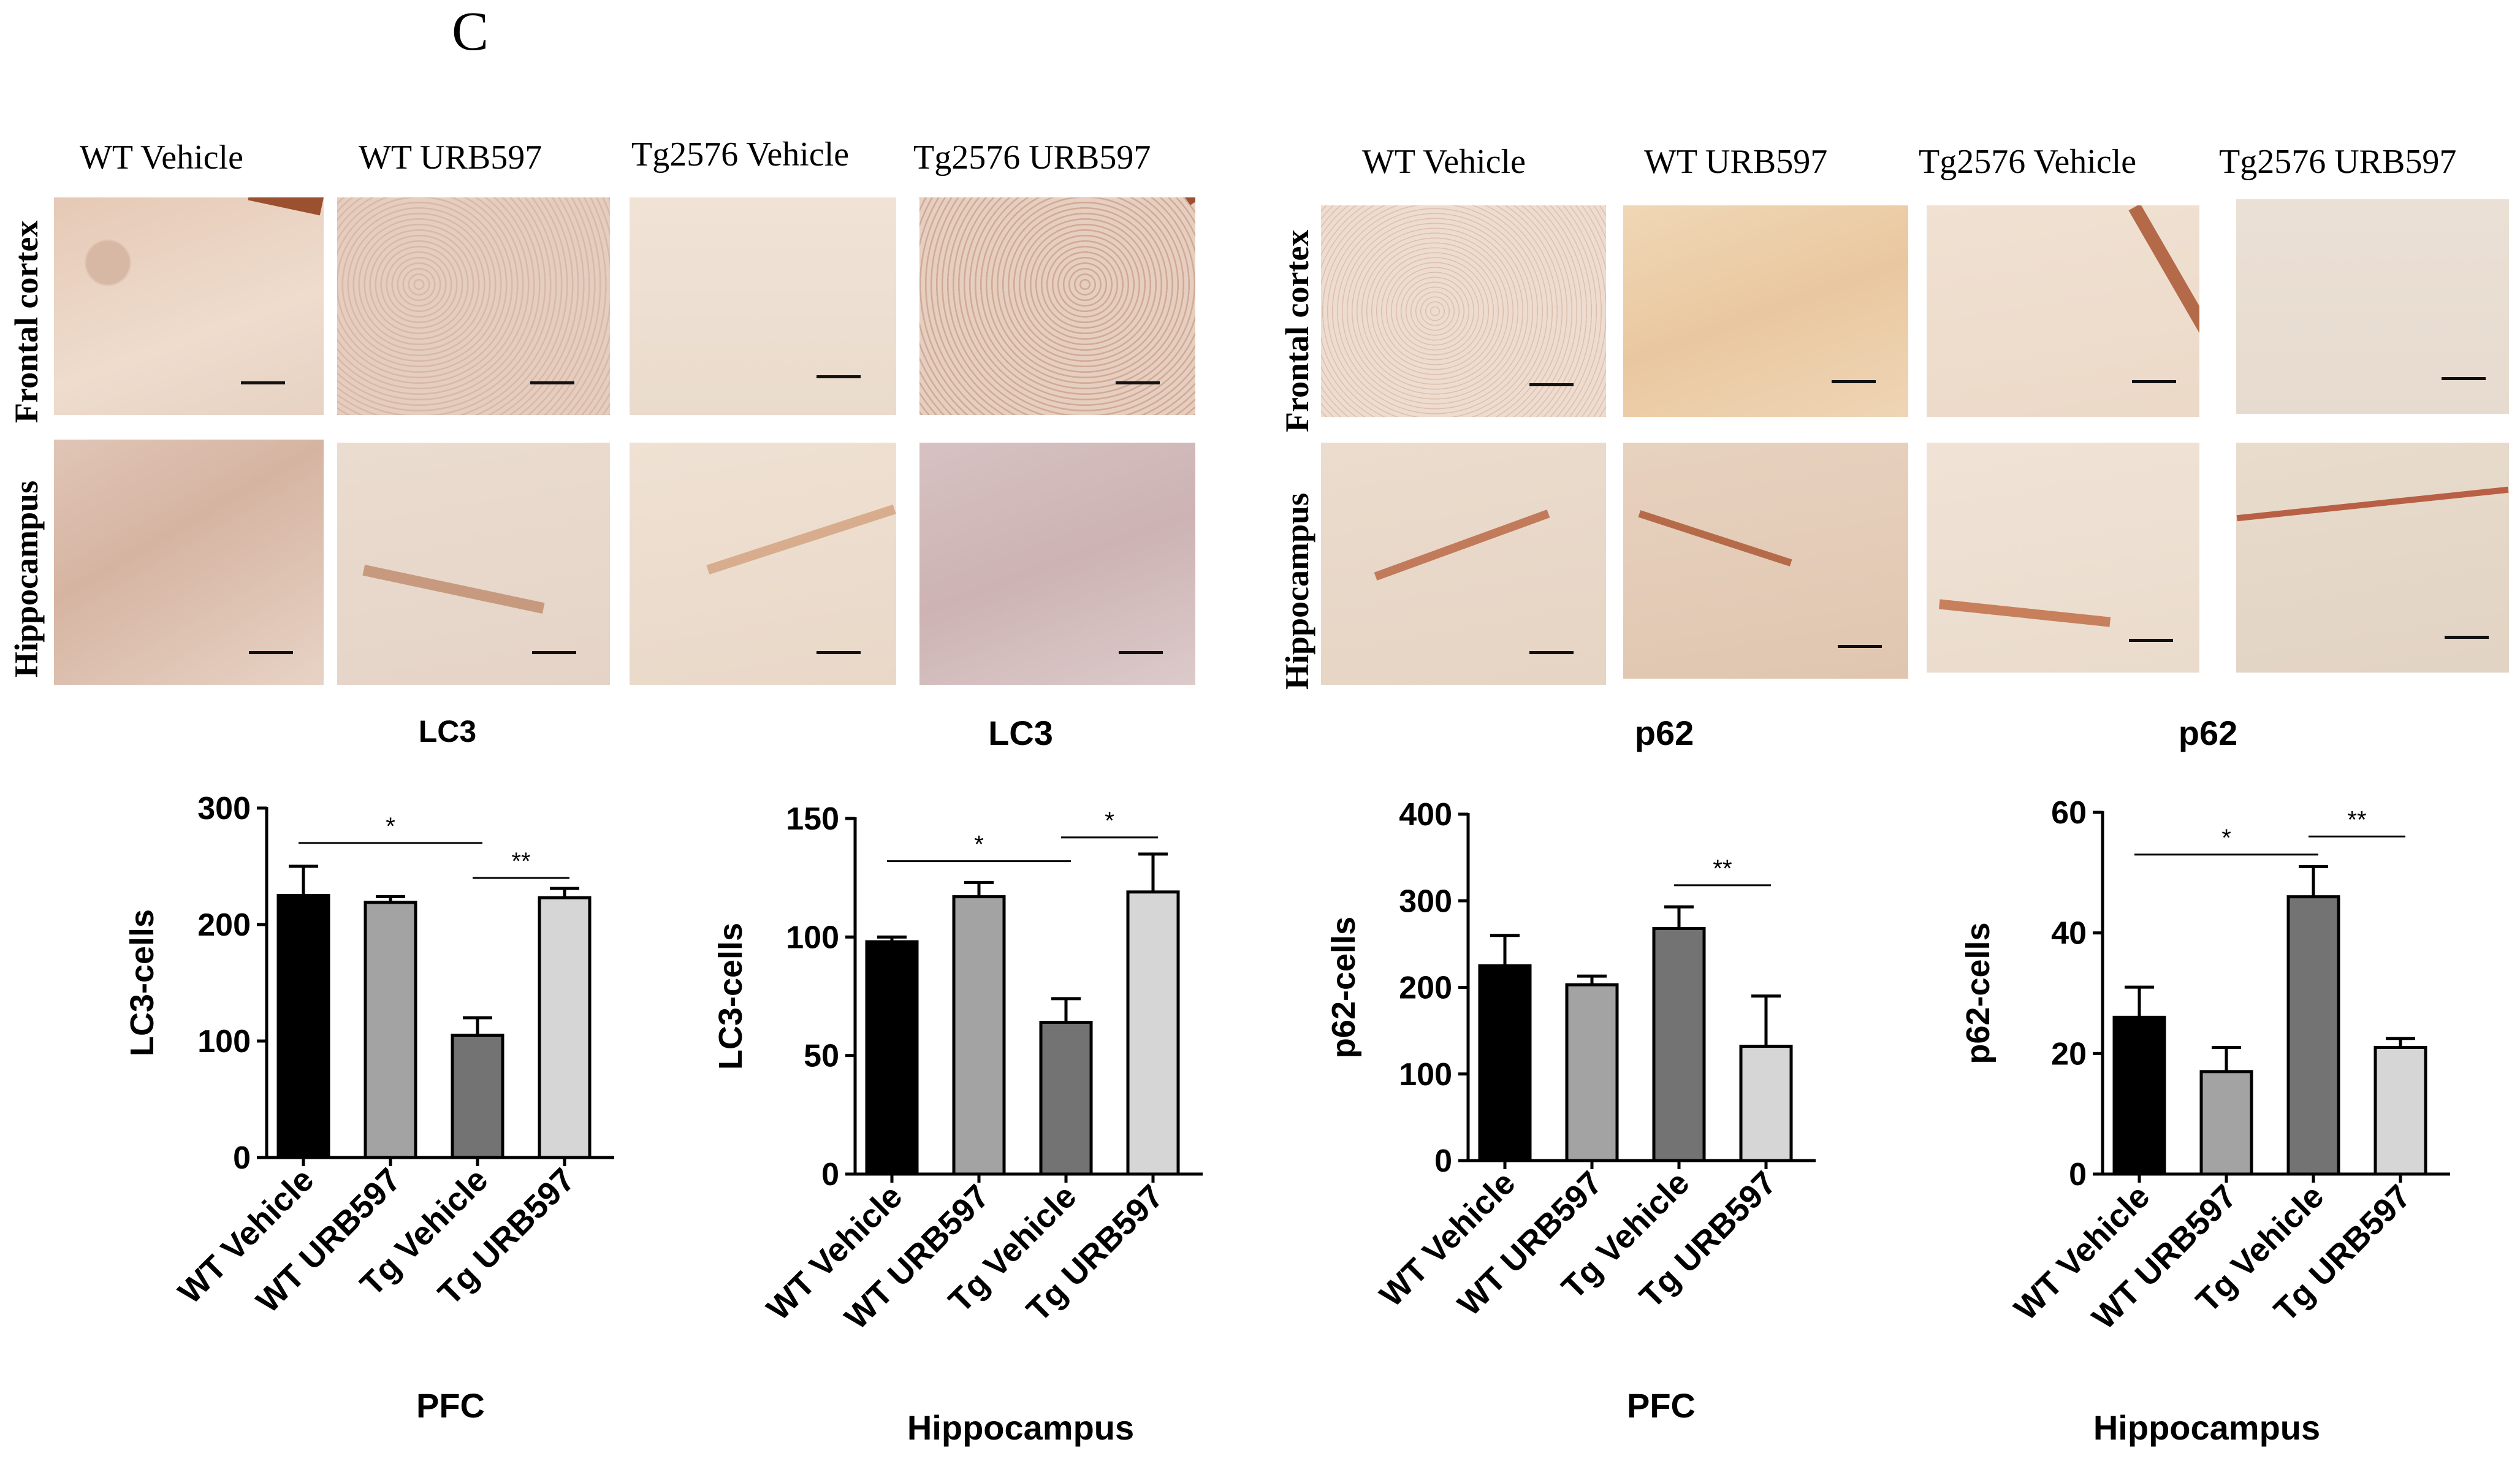 This screenshot has width=2520, height=1461. I want to click on micrograph-p62-frontal-tg-vehicle, so click(2063, 311).